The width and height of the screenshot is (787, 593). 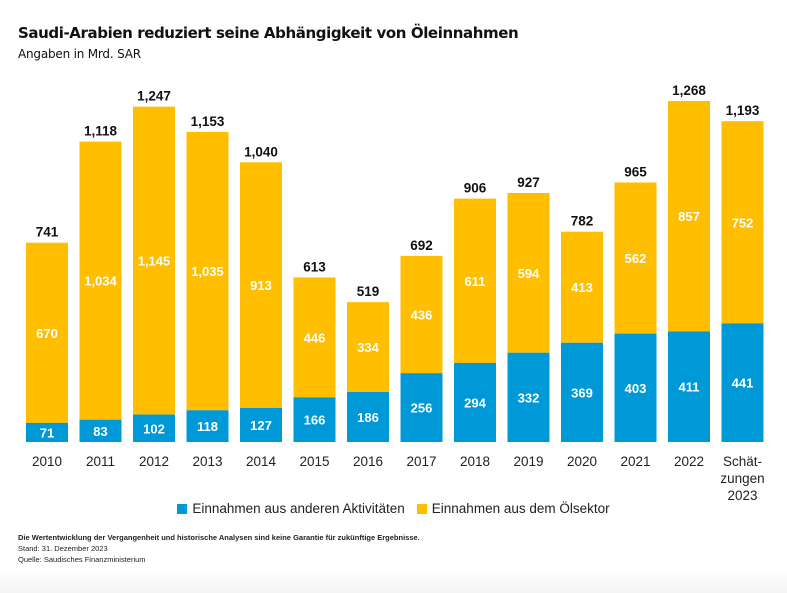 I want to click on x-tick-label-8: 2018, so click(x=475, y=461).